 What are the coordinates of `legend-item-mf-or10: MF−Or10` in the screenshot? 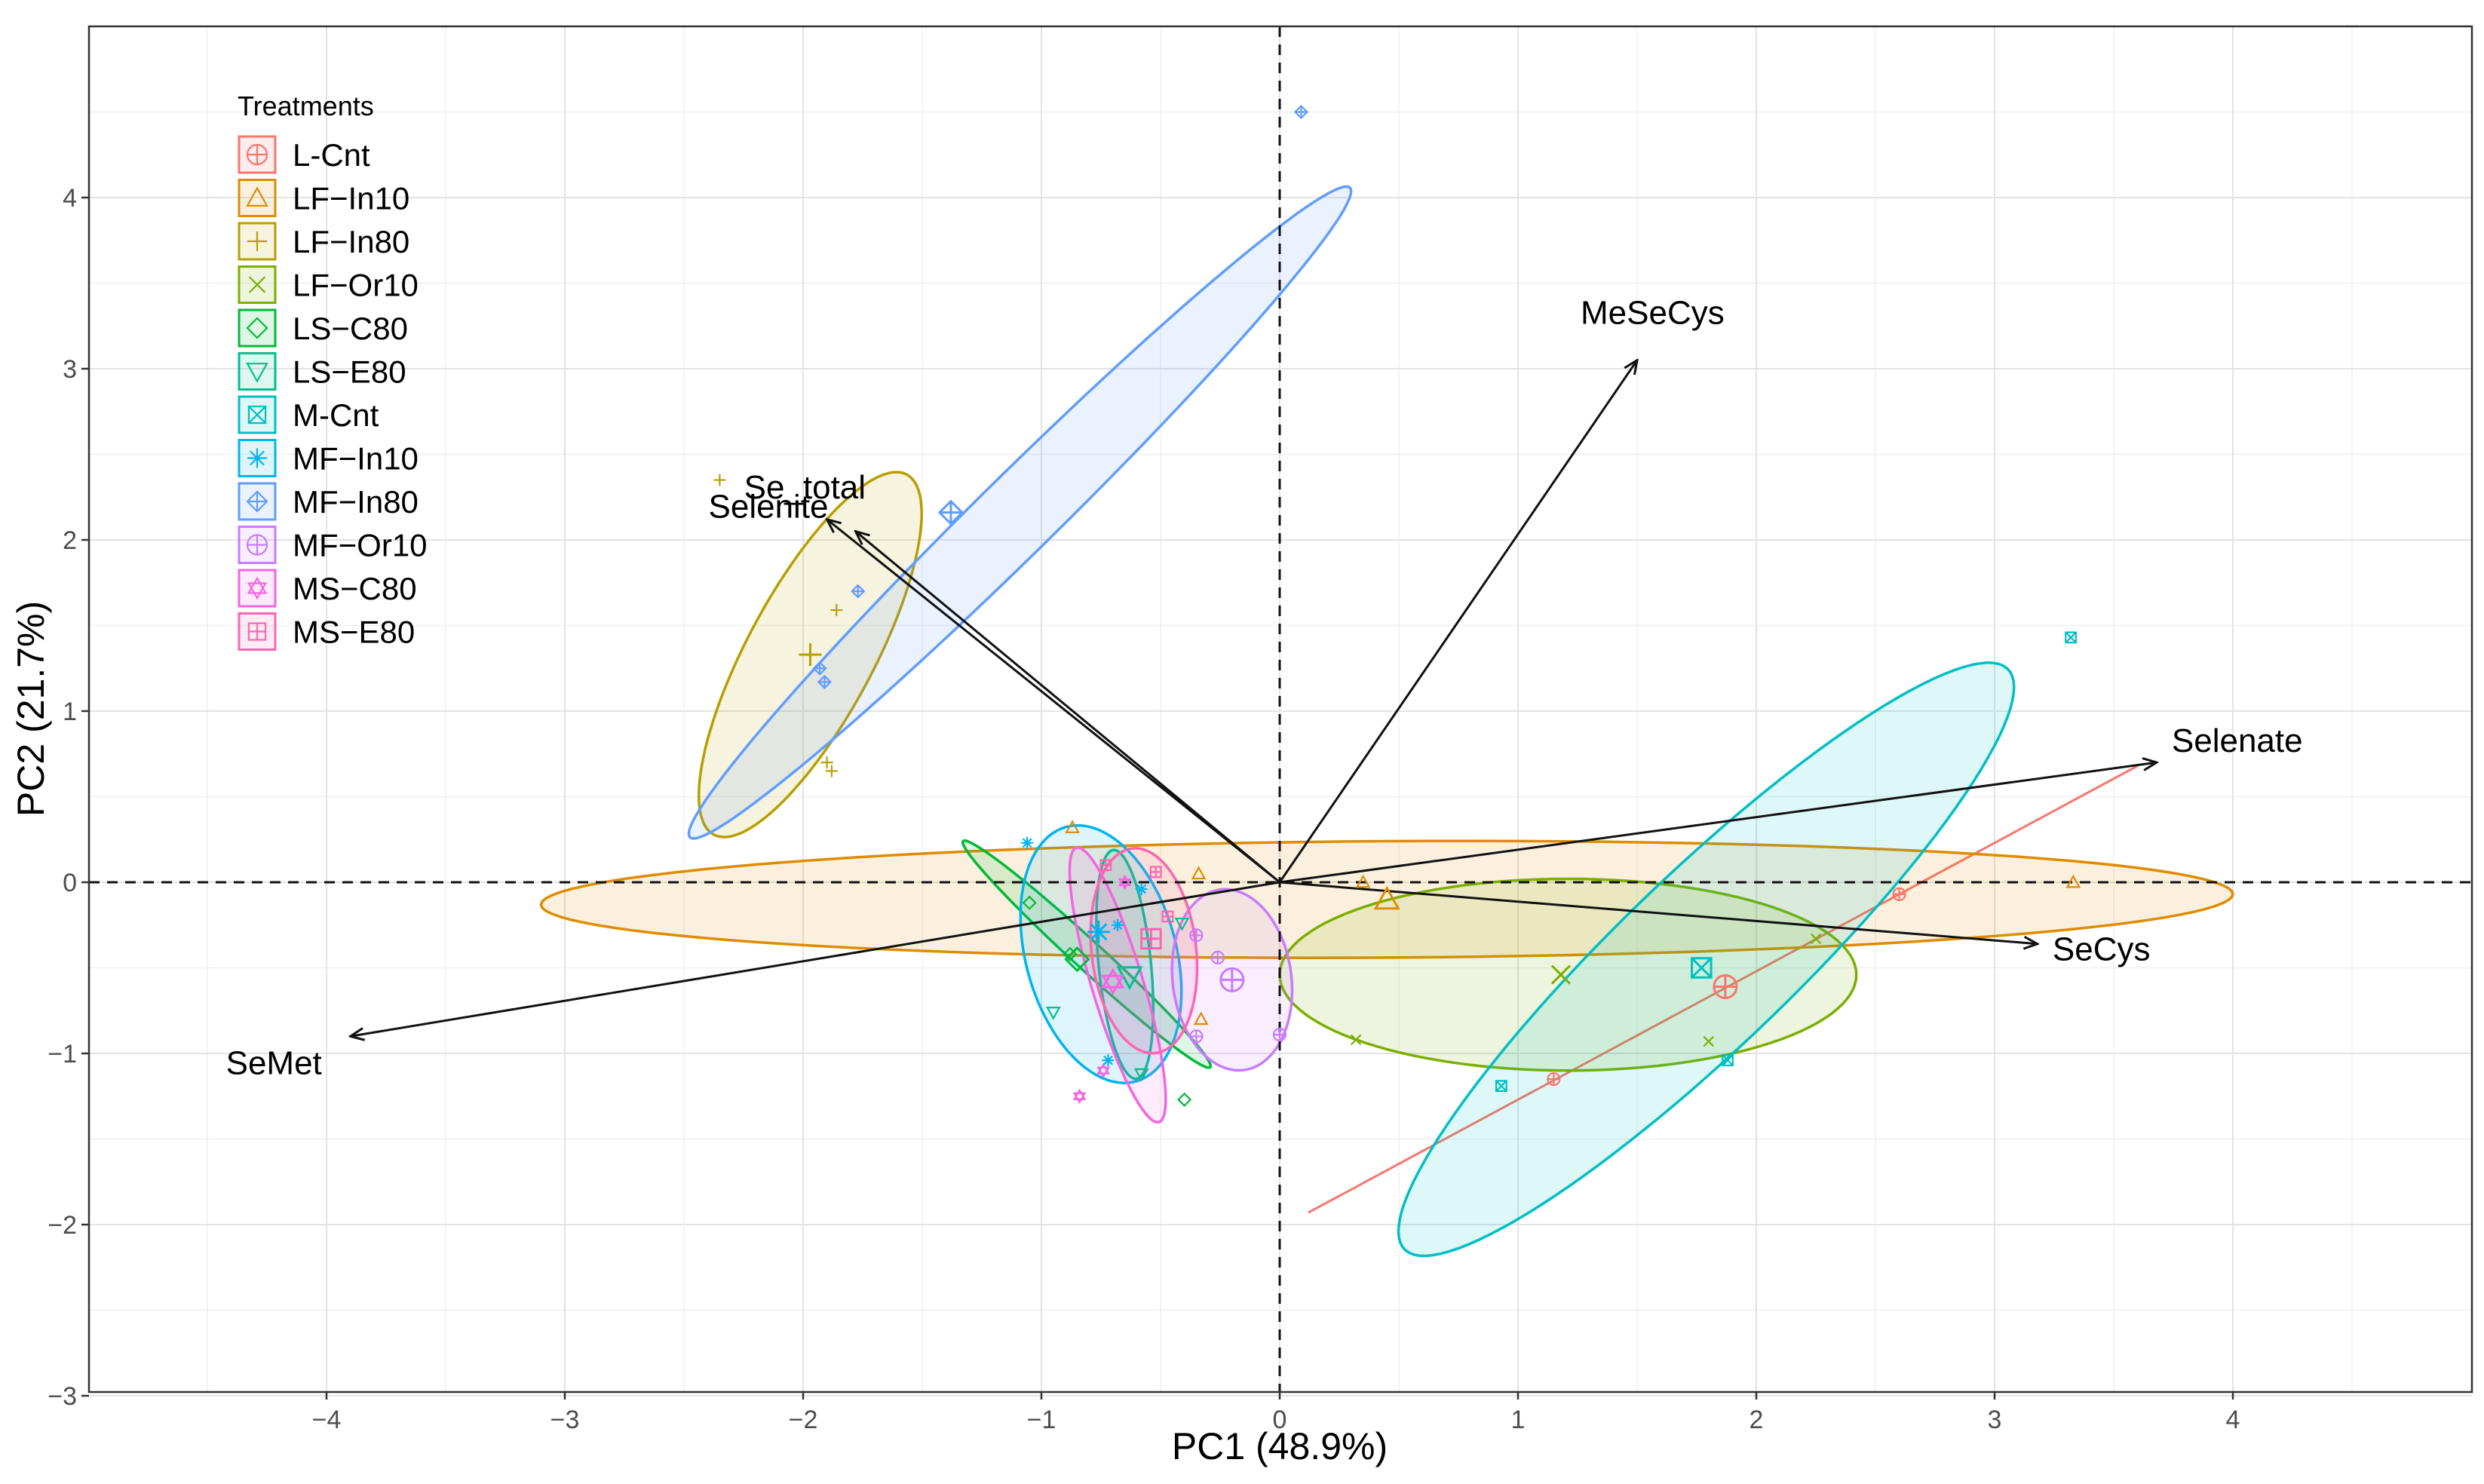 It's located at (333, 545).